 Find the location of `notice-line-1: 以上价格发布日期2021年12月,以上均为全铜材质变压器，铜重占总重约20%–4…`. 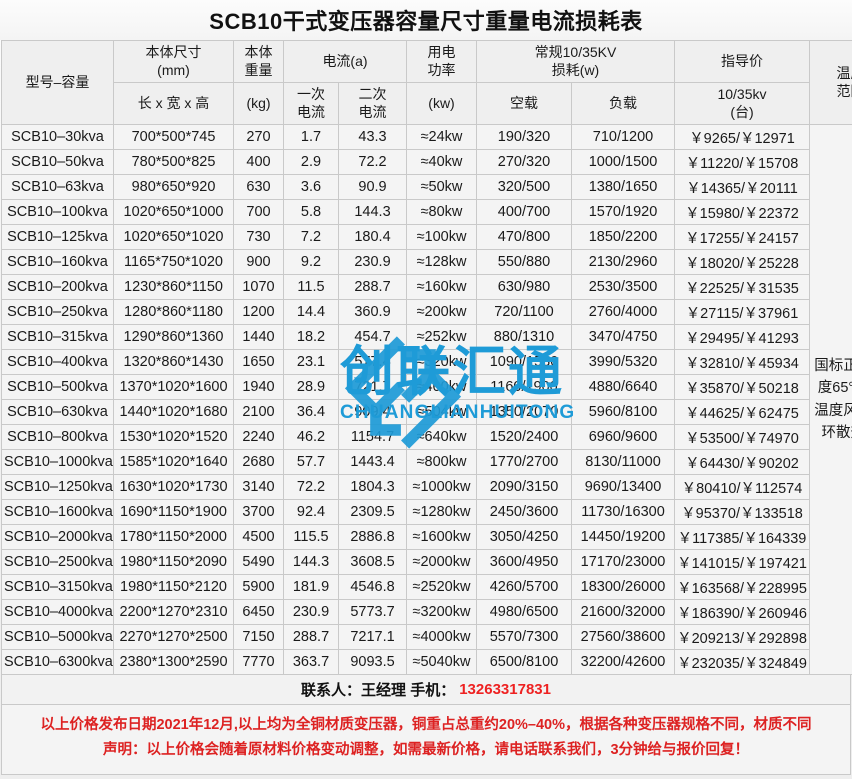

notice-line-1: 以上价格发布日期2021年12月,以上均为全铜材质变压器，铜重占总重约20%–4… is located at coordinates (426, 725).